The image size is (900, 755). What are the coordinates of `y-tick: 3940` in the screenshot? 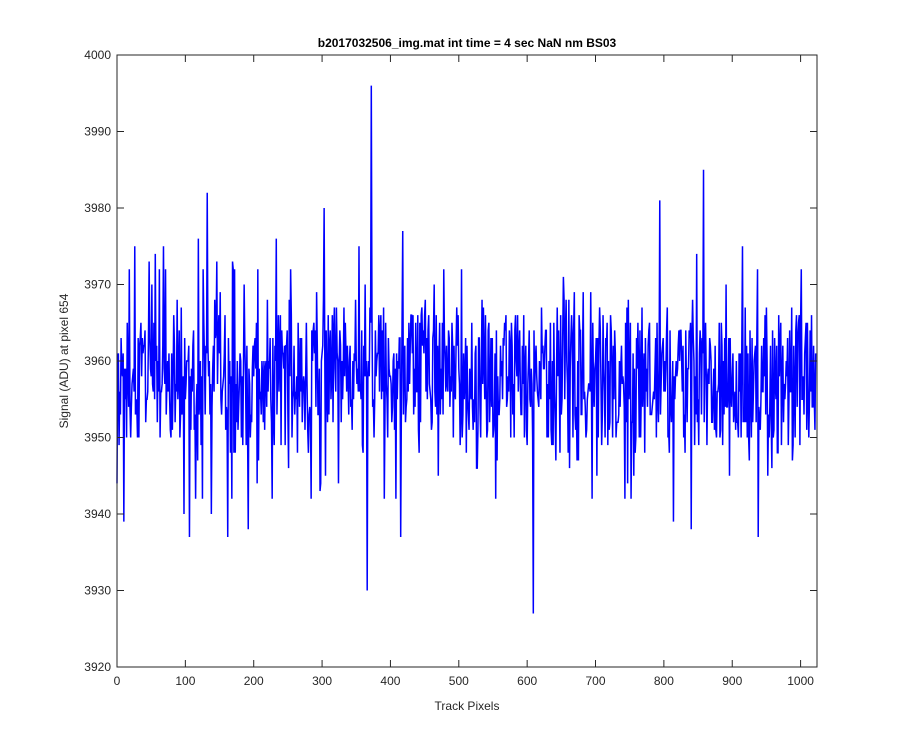 It's located at (450, 514).